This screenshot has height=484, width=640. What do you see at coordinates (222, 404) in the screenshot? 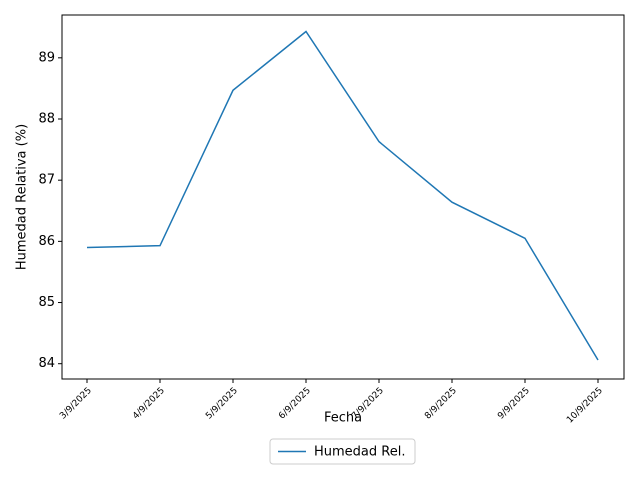
I see `x-tick-label: 5/9/2025` at bounding box center [222, 404].